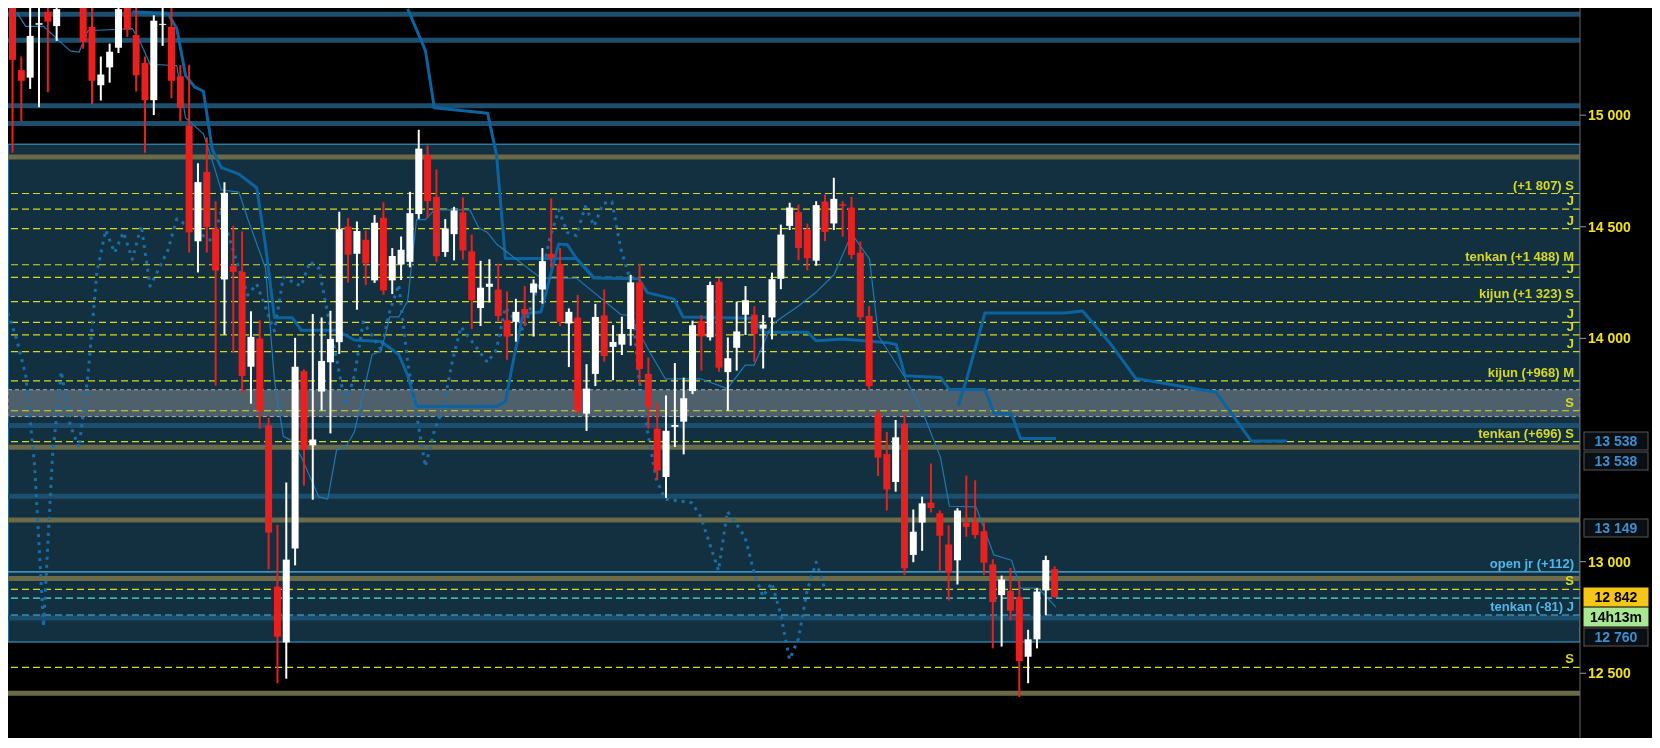 This screenshot has width=1660, height=748. Describe the element at coordinates (1616, 597) in the screenshot. I see `text: 12 842` at that location.